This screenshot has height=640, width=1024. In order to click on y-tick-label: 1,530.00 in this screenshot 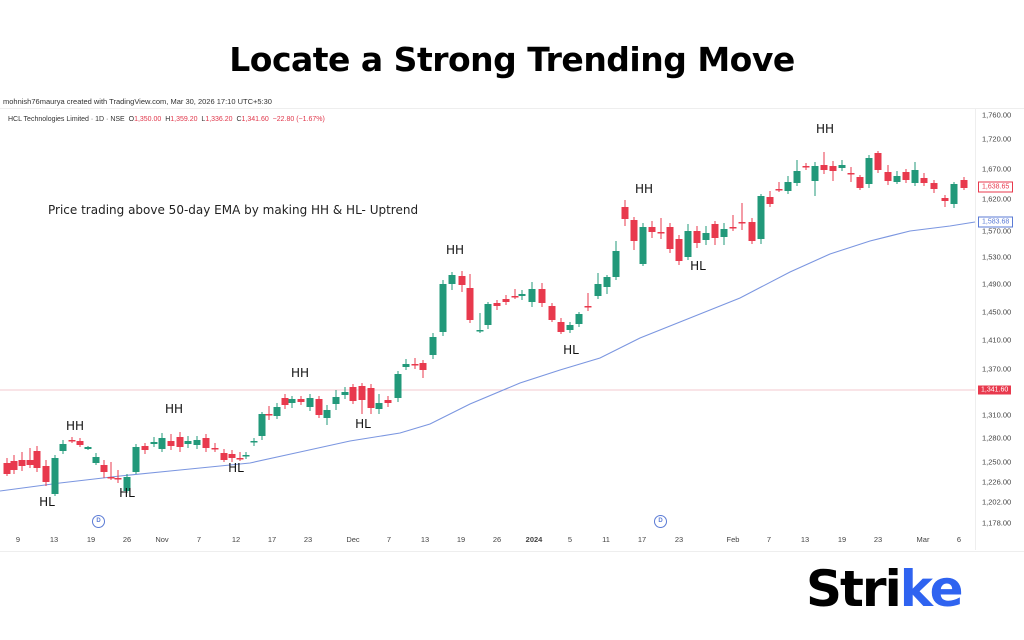, I will do `click(997, 257)`.